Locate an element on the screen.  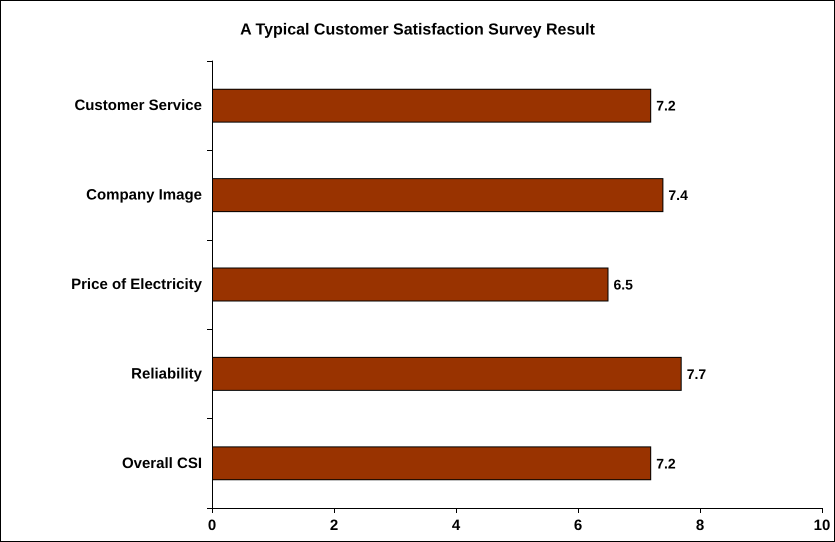
x-tick-label: 4 is located at coordinates (456, 525).